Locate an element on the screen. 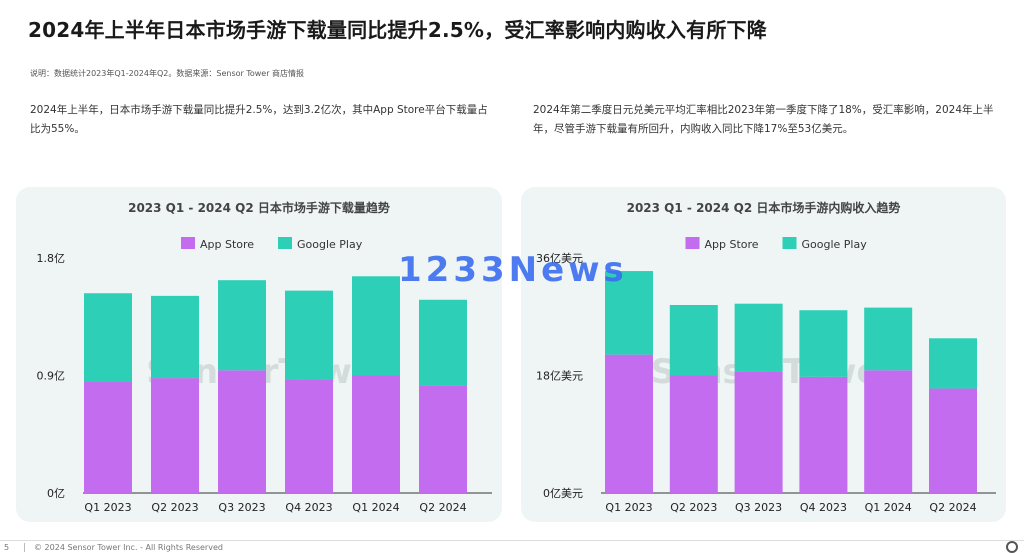  y-tick-label: 0亿 is located at coordinates (56, 493).